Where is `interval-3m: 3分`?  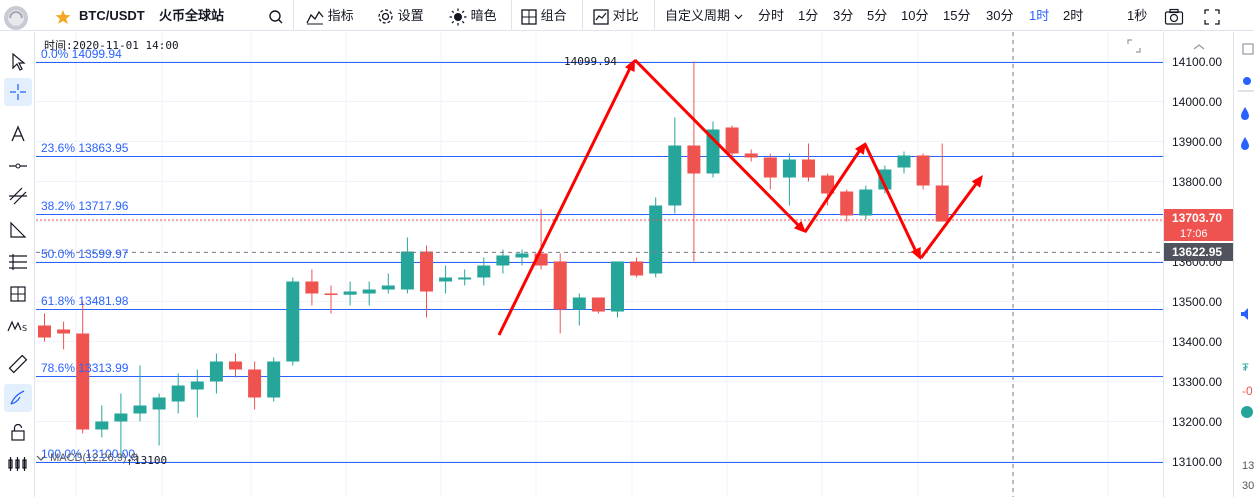 interval-3m: 3分 is located at coordinates (843, 15).